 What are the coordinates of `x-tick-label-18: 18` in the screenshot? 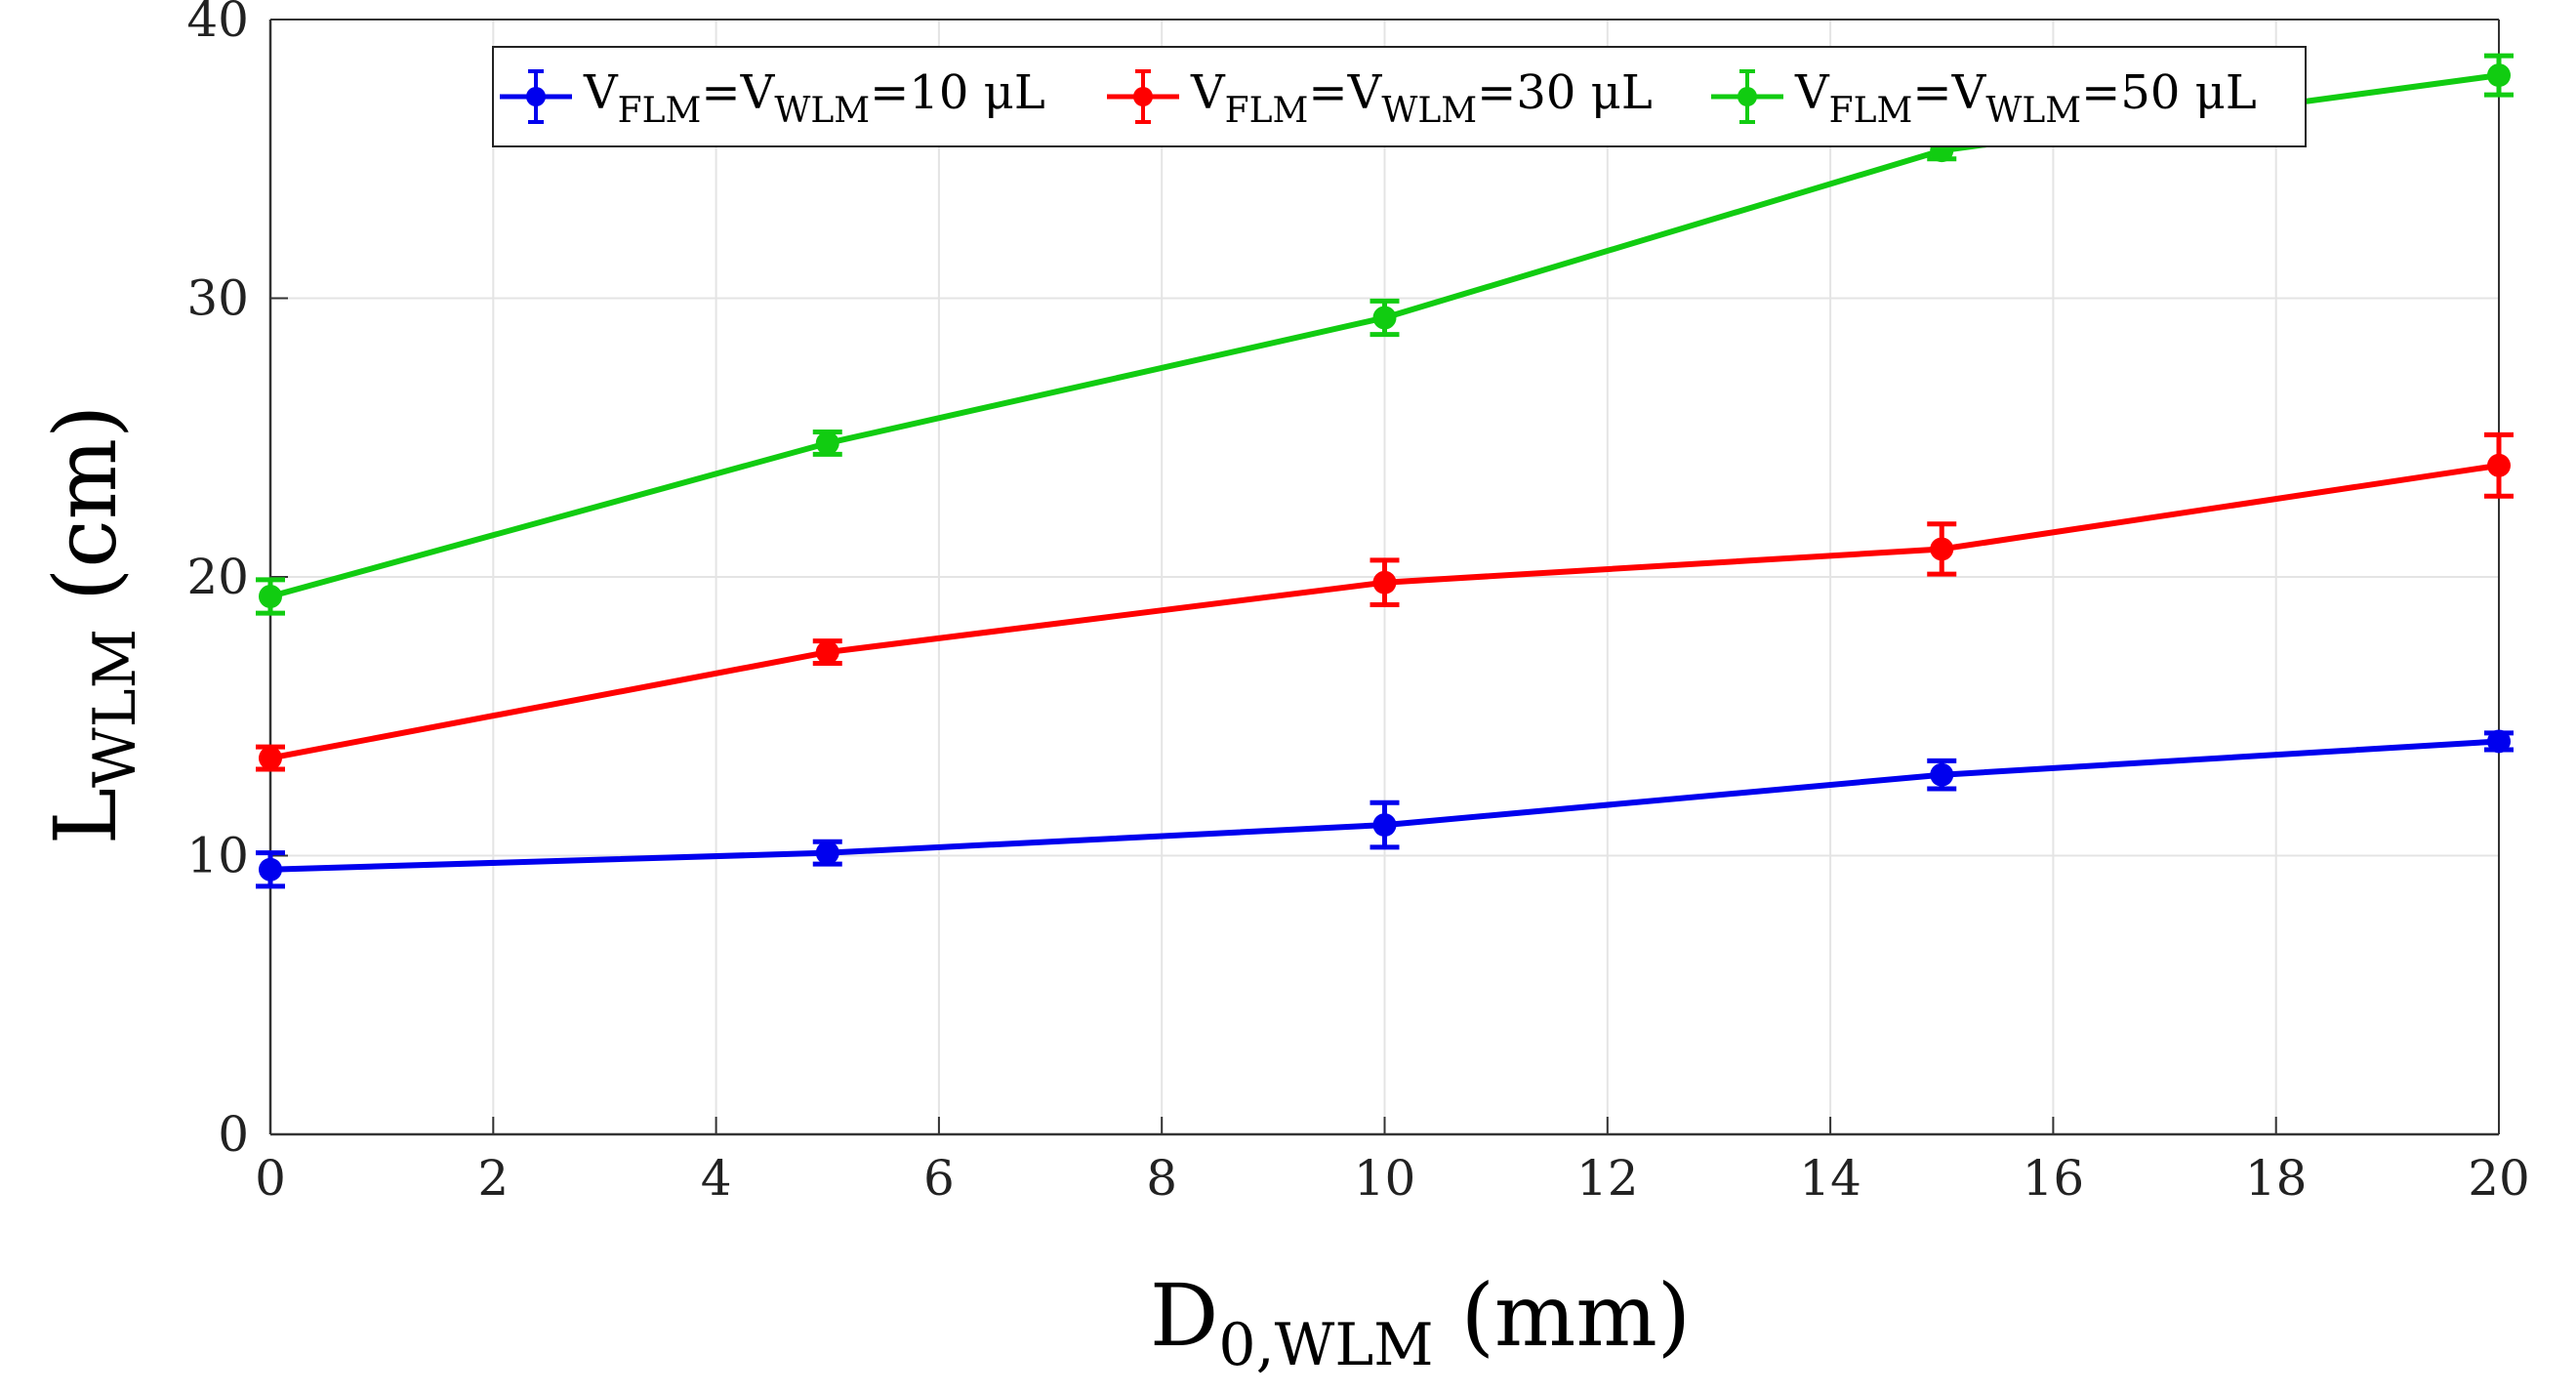 It's located at (2276, 1178).